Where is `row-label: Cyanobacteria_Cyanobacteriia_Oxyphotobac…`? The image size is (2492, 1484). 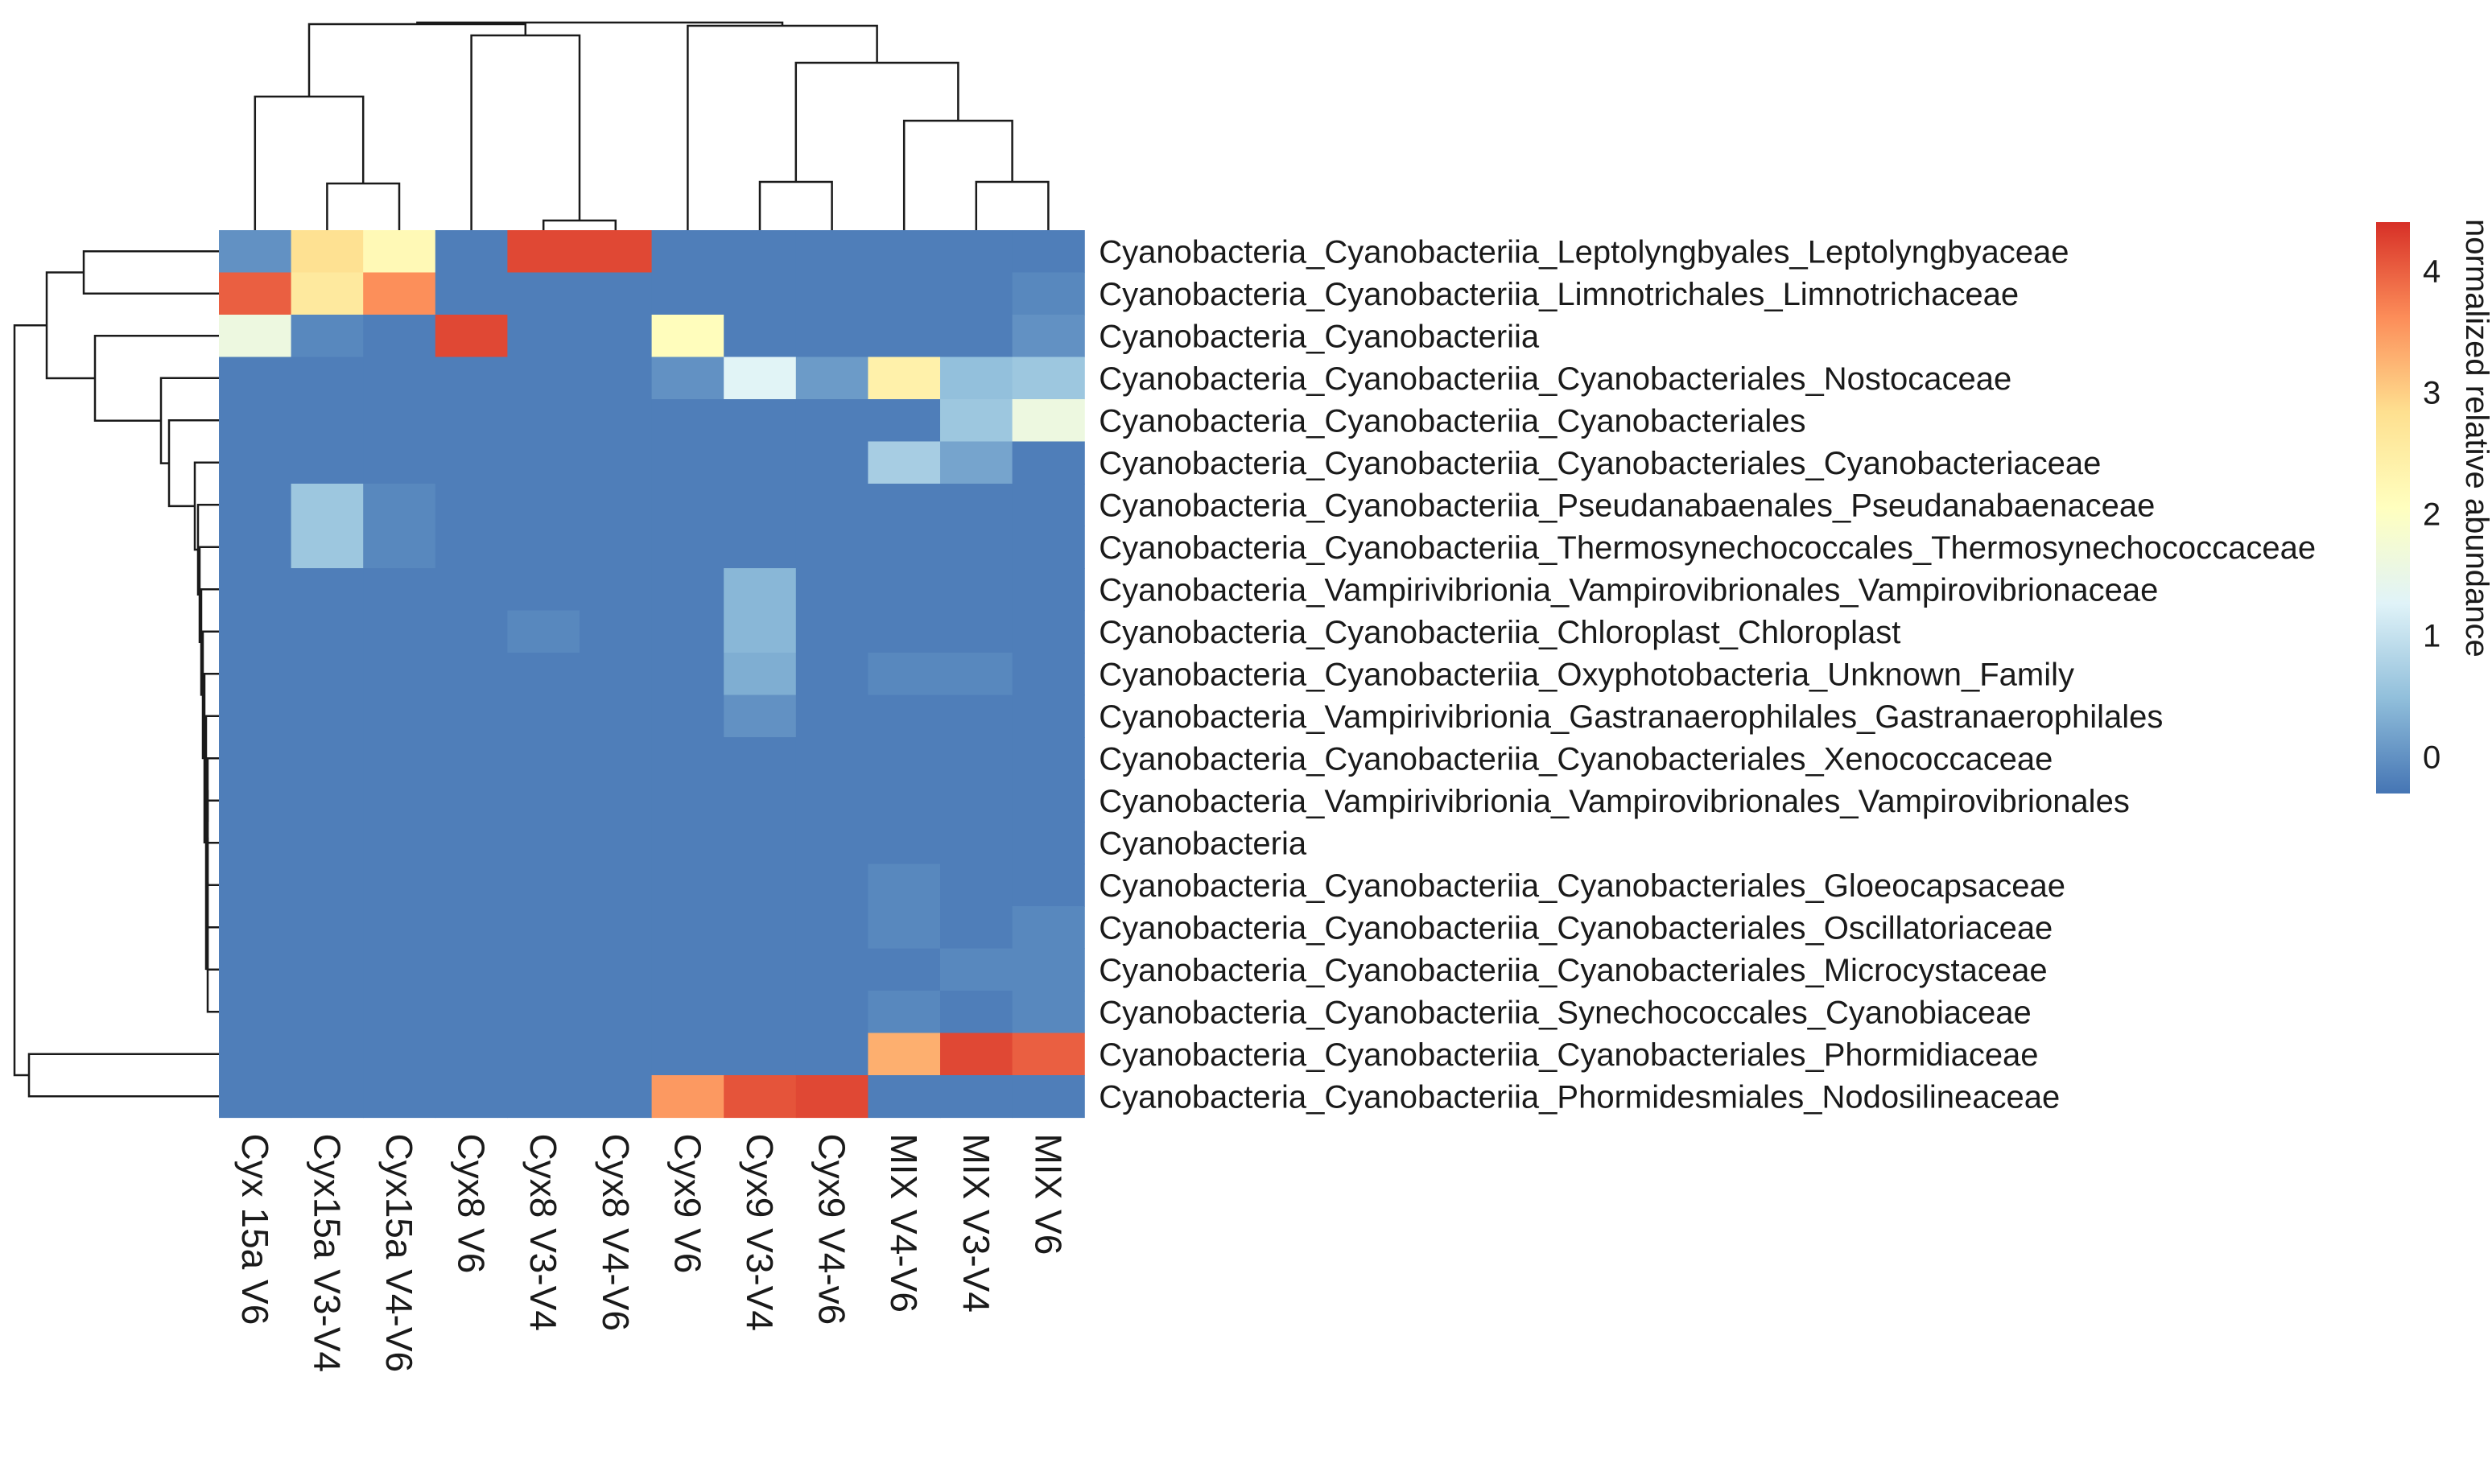
row-label: Cyanobacteria_Cyanobacteriia_Oxyphotobac… is located at coordinates (1586, 675).